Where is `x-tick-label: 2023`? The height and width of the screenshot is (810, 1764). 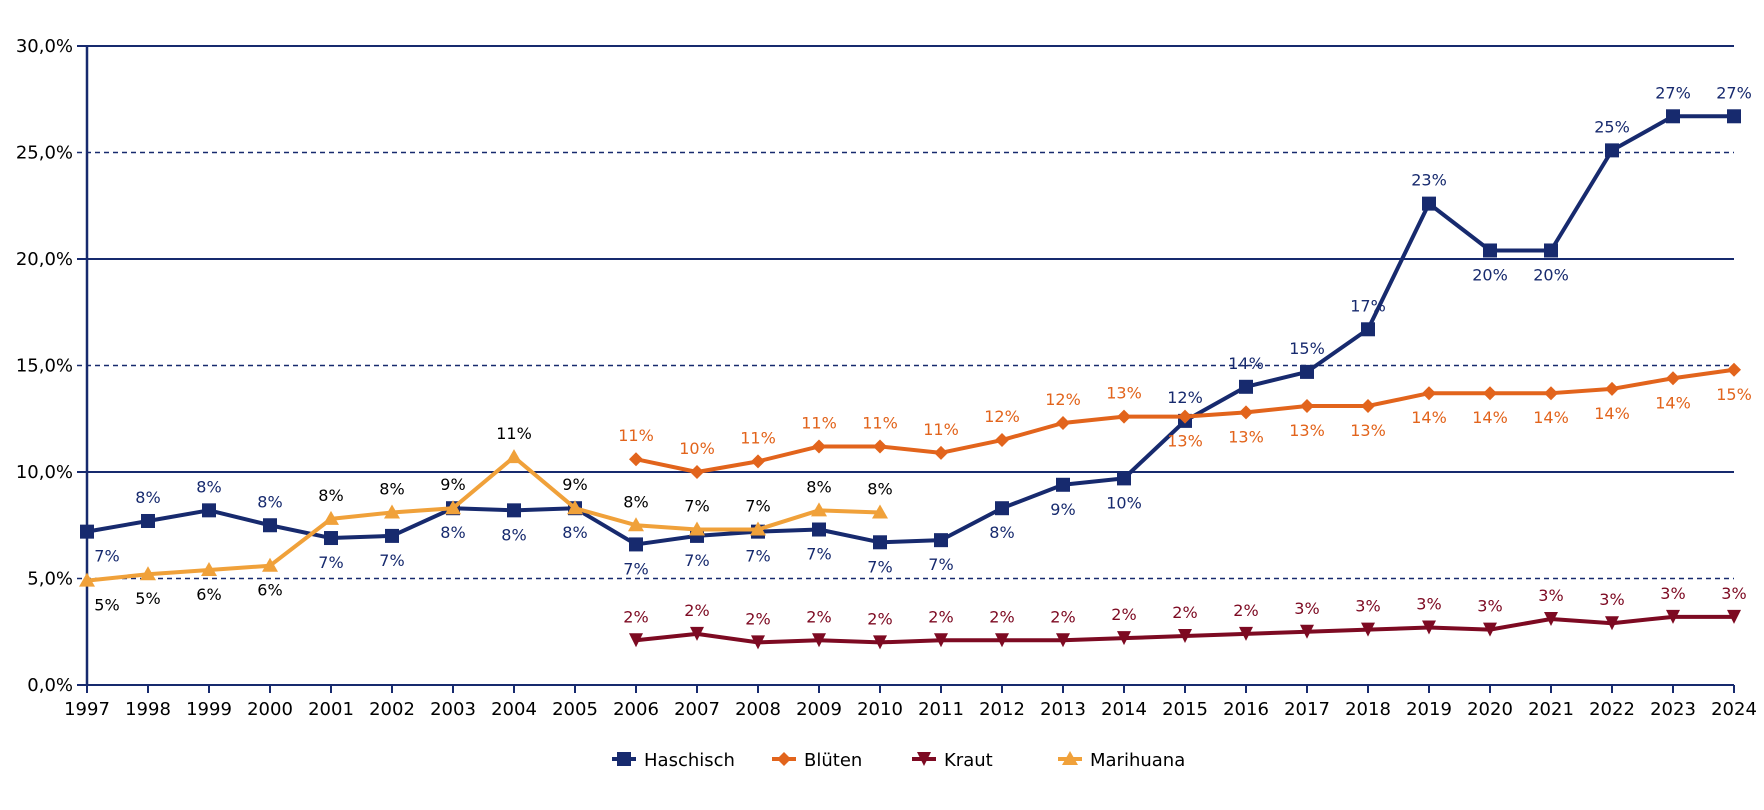 x-tick-label: 2023 is located at coordinates (1673, 709).